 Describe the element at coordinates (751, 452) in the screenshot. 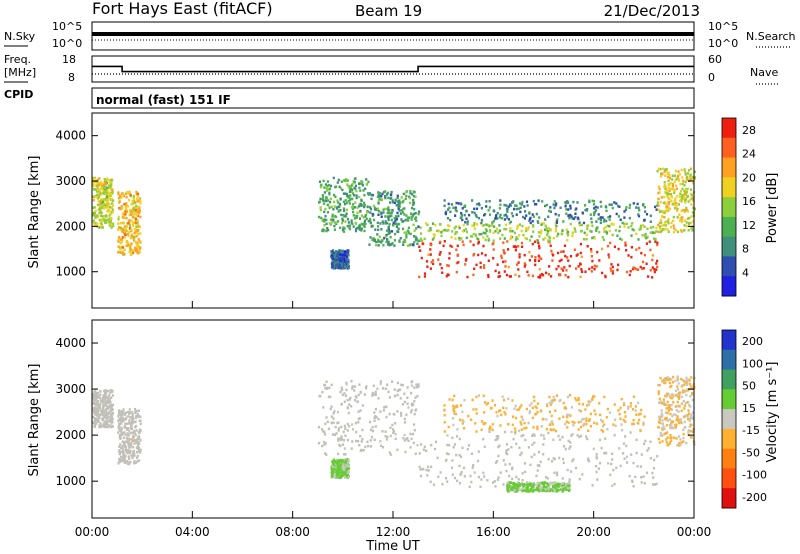

I see `velocity-colorbar-tick: -50` at that location.